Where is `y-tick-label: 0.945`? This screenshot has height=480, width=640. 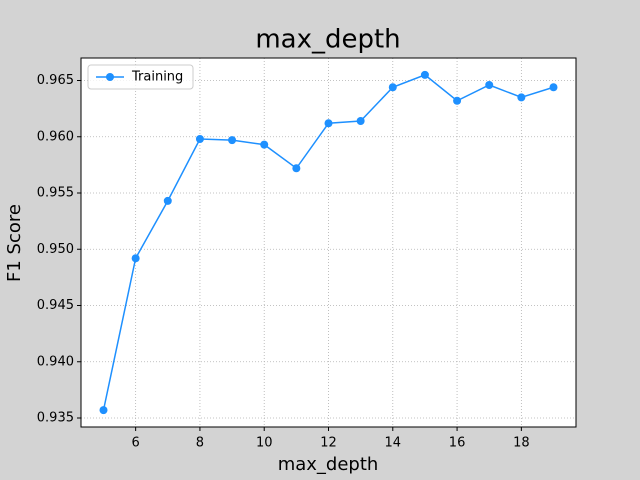
y-tick-label: 0.945 is located at coordinates (55, 305).